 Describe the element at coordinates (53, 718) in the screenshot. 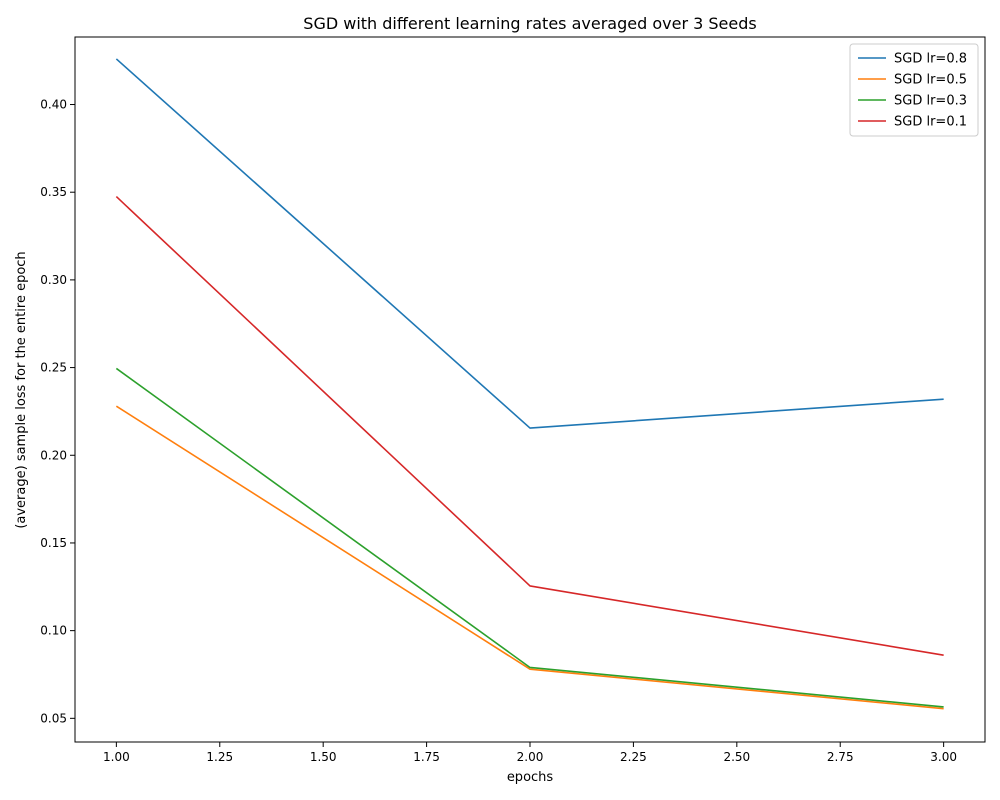

I see `y-tick-label: 0.05` at that location.